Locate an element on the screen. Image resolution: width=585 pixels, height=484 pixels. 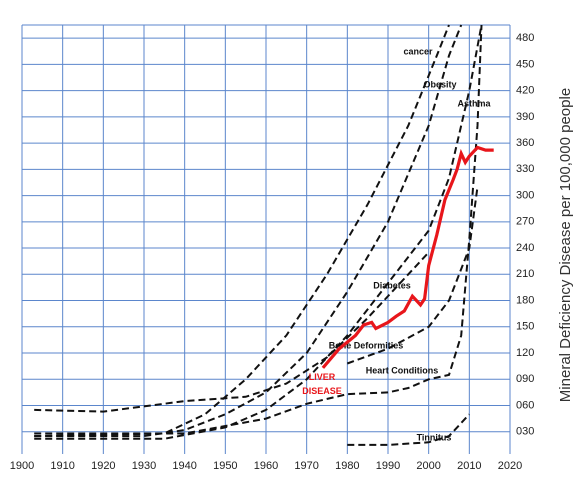
y-tick-label: 300 is located at coordinates (525, 195).